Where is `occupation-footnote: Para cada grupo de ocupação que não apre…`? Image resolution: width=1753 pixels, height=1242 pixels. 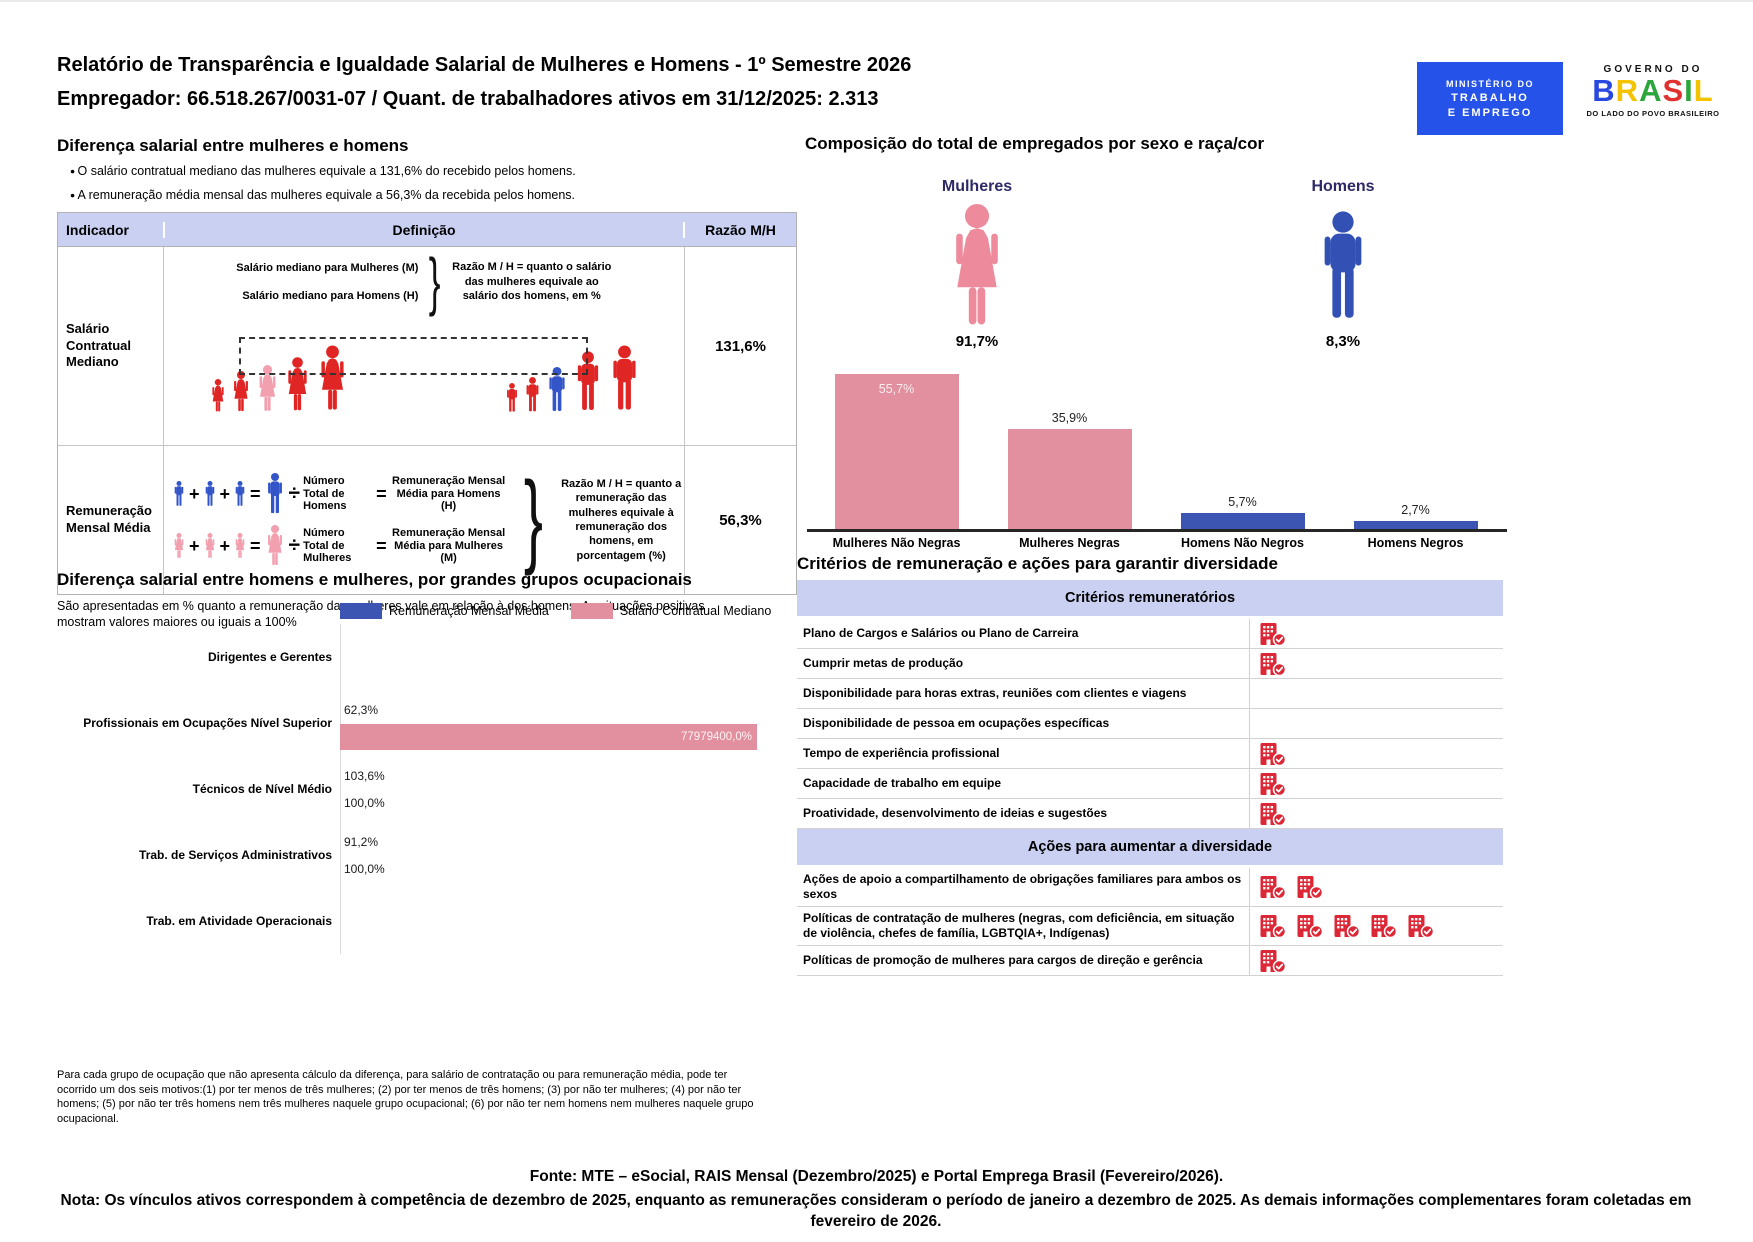
occupation-footnote: Para cada grupo de ocupação que não apre… is located at coordinates (405, 1097).